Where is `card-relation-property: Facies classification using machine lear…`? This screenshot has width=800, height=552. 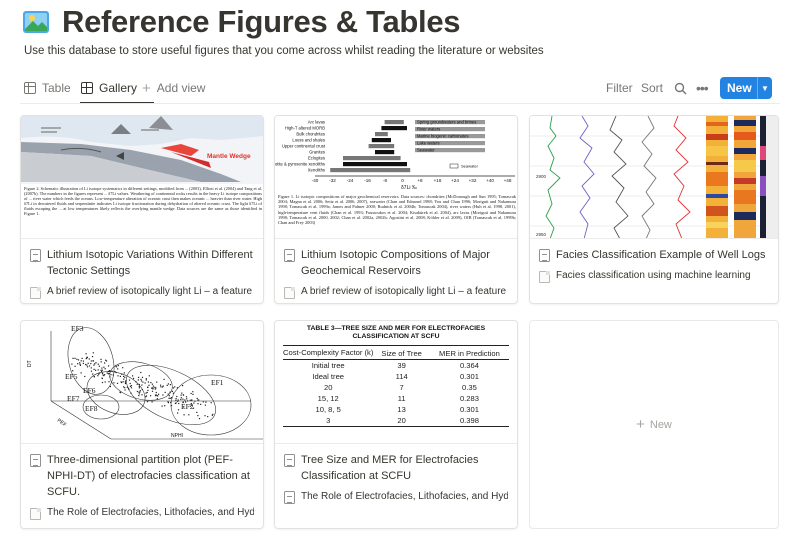
card-relation-property: Facies classification using machine lear… is located at coordinates (654, 273).